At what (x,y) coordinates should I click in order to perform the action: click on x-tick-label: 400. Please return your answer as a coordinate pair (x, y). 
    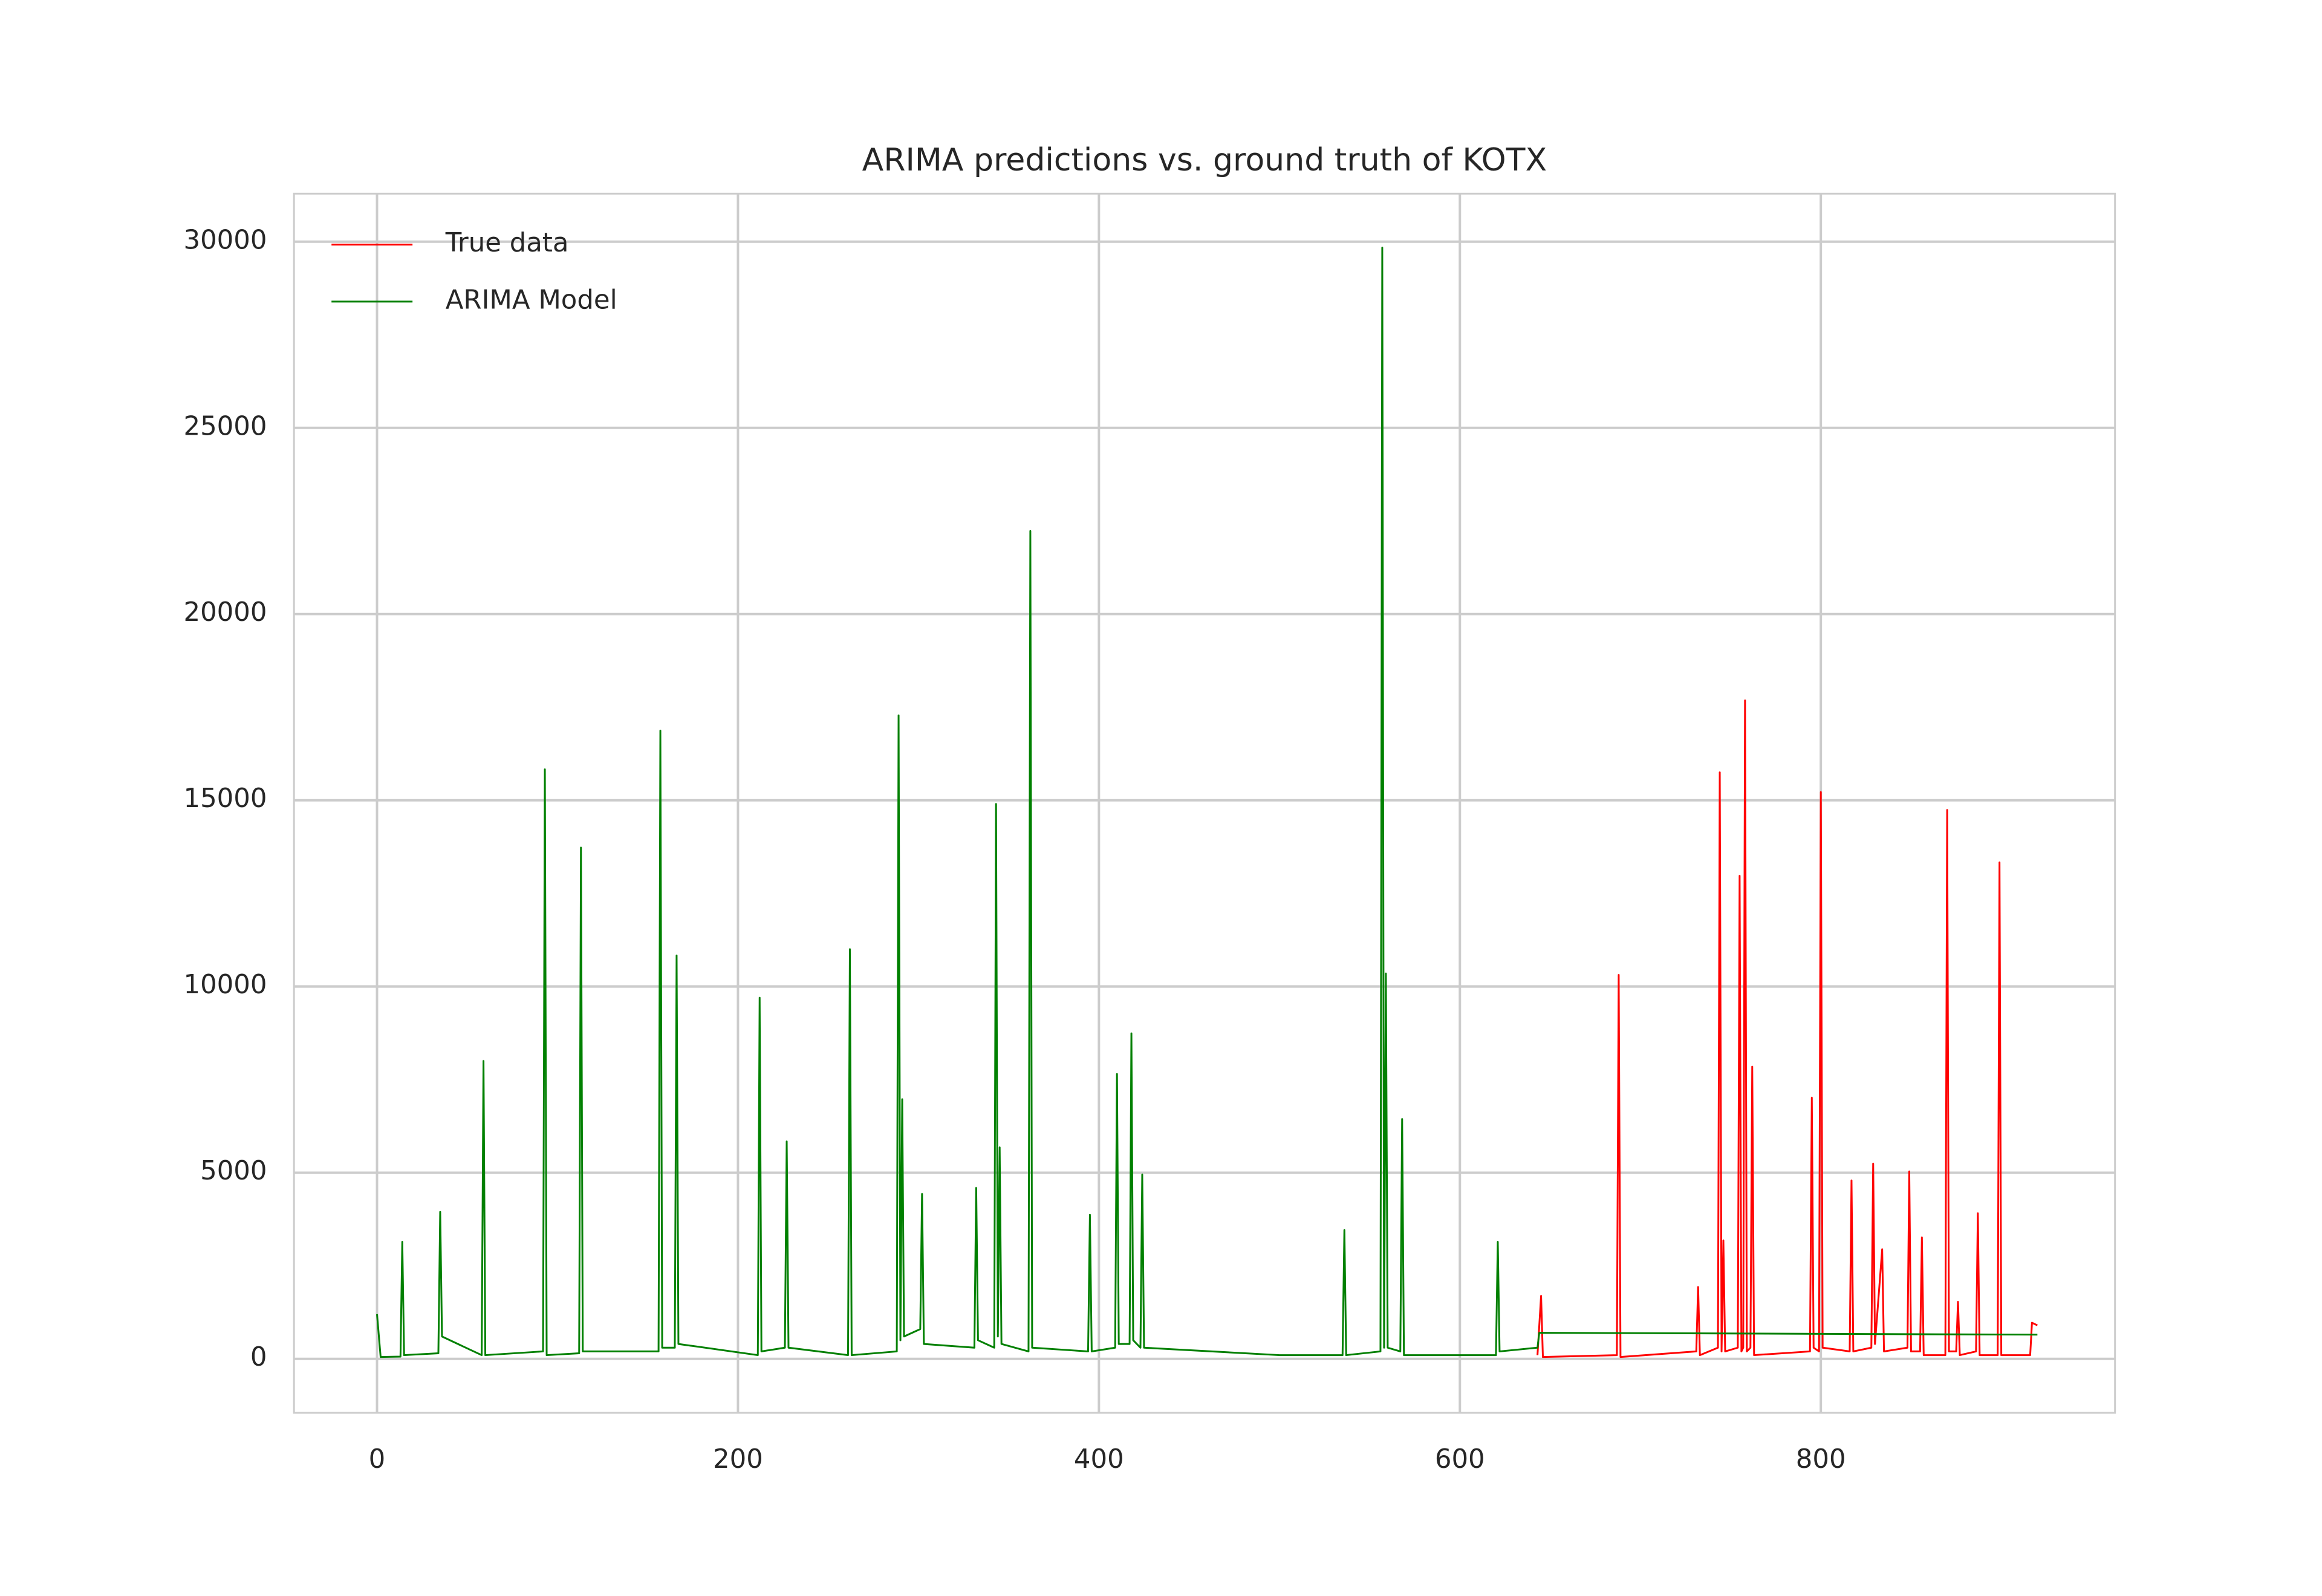
    Looking at the image, I should click on (1099, 1459).